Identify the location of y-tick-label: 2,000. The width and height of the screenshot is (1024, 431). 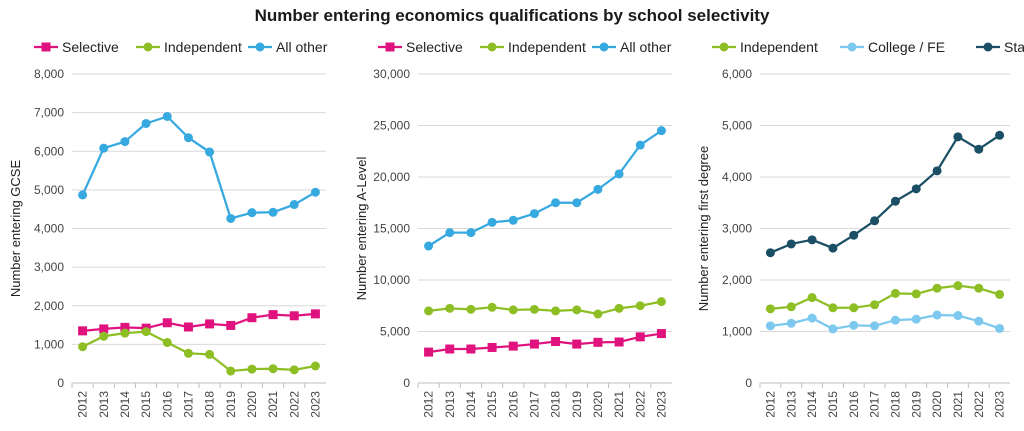
(49, 306).